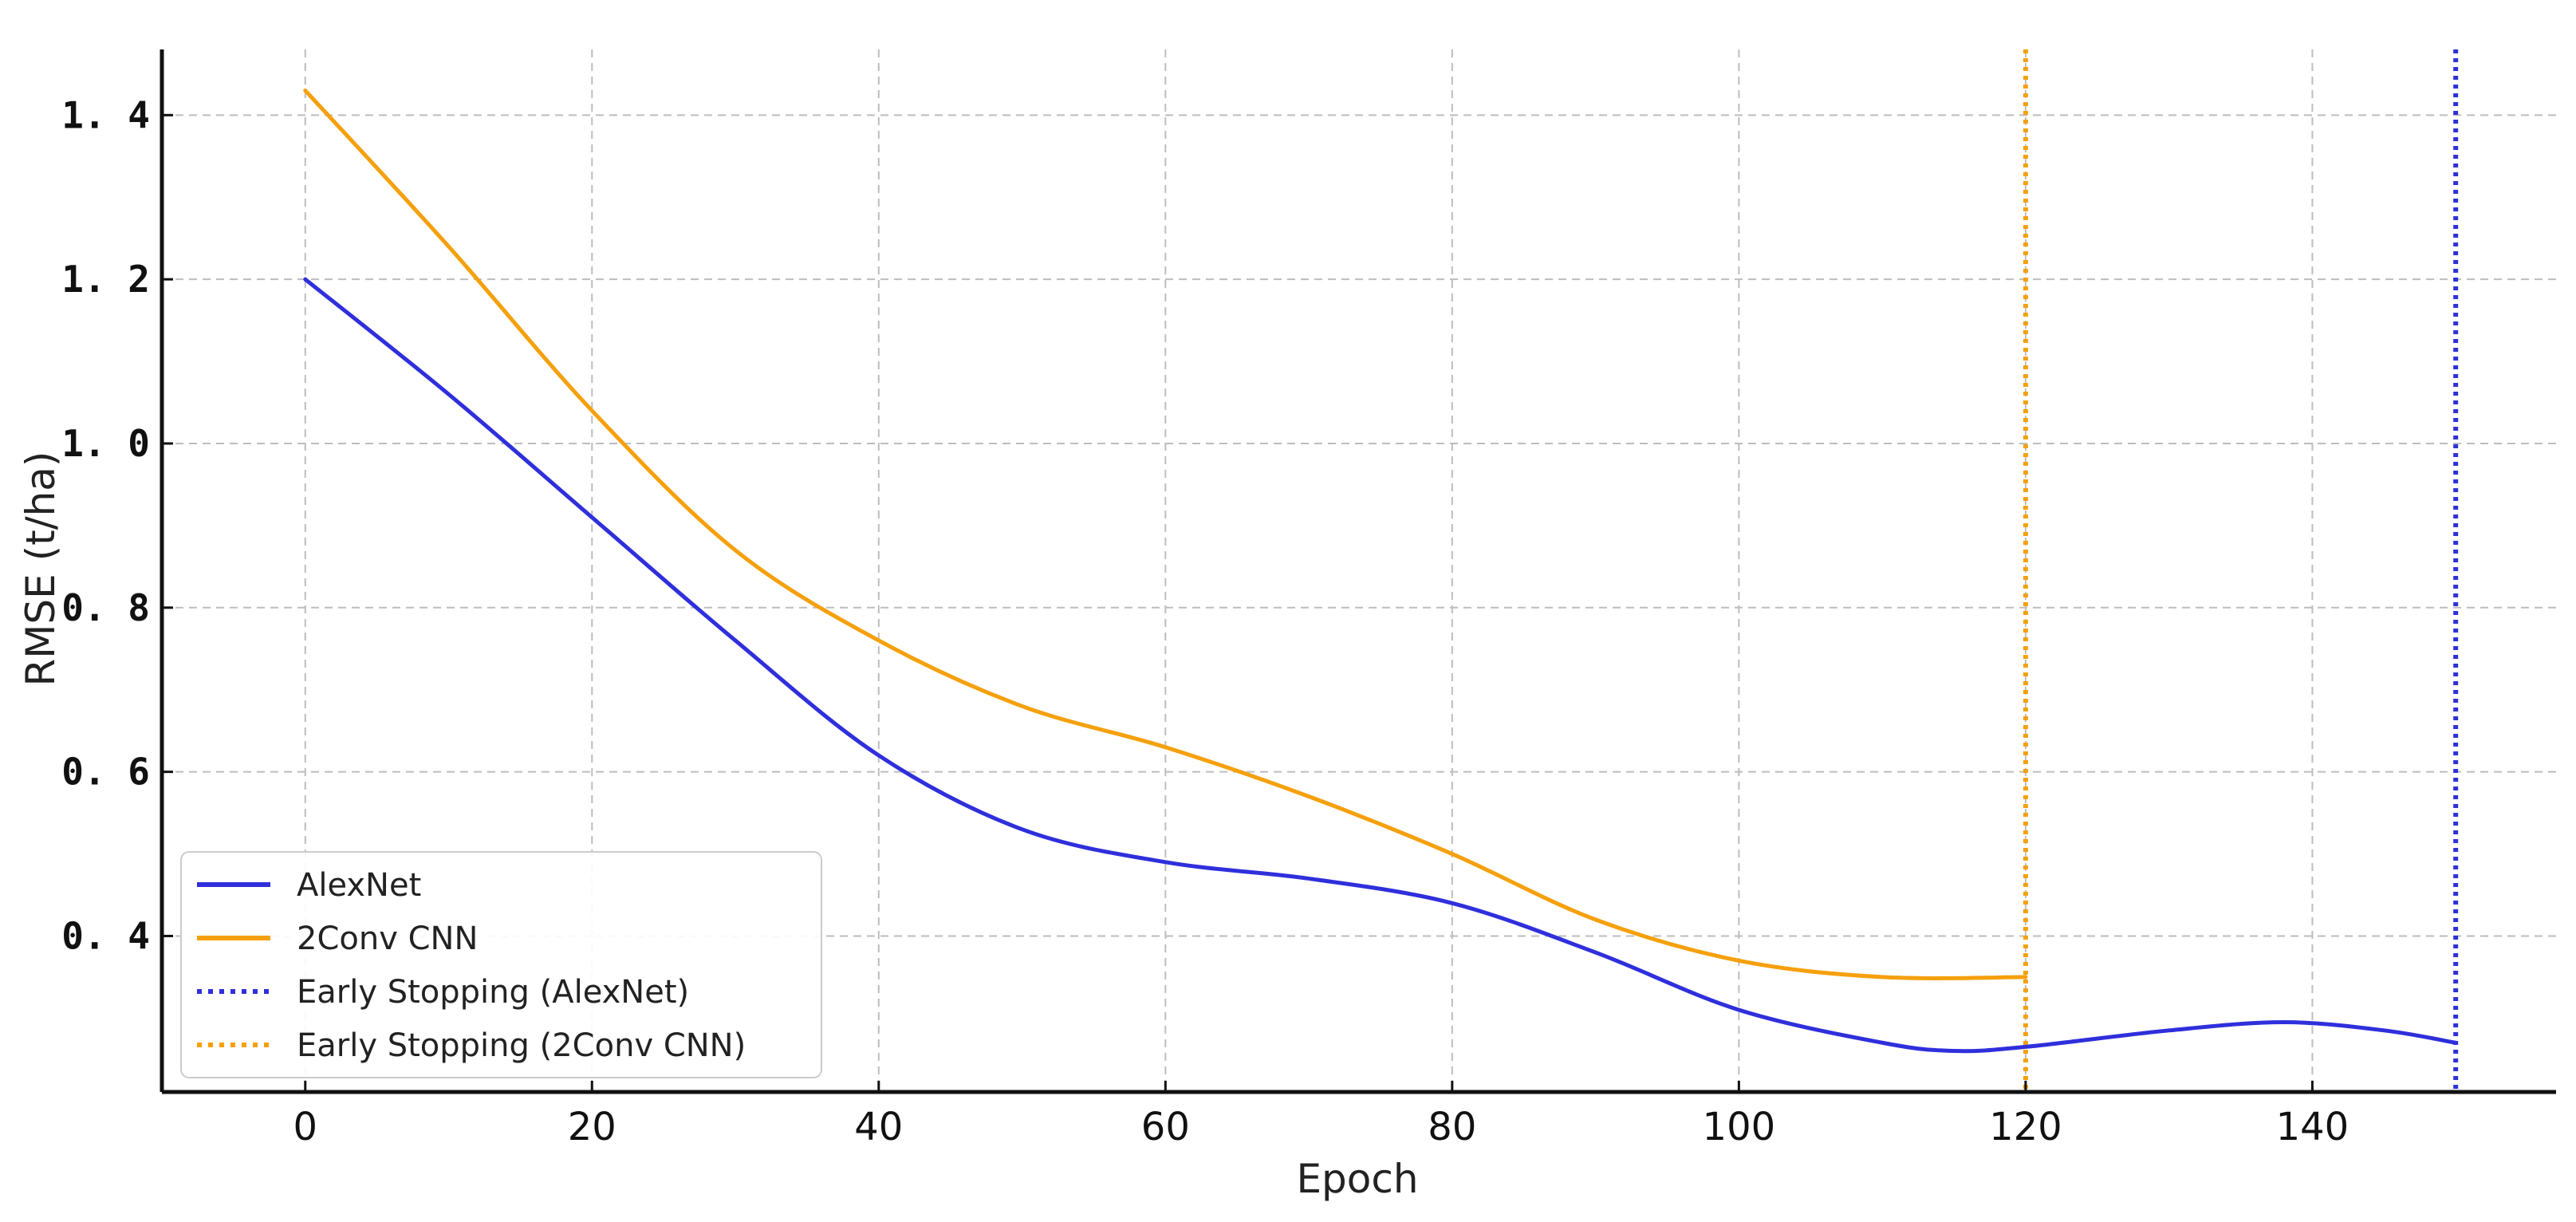 The height and width of the screenshot is (1222, 2576). What do you see at coordinates (878, 1127) in the screenshot?
I see `x-tick-label: 40` at bounding box center [878, 1127].